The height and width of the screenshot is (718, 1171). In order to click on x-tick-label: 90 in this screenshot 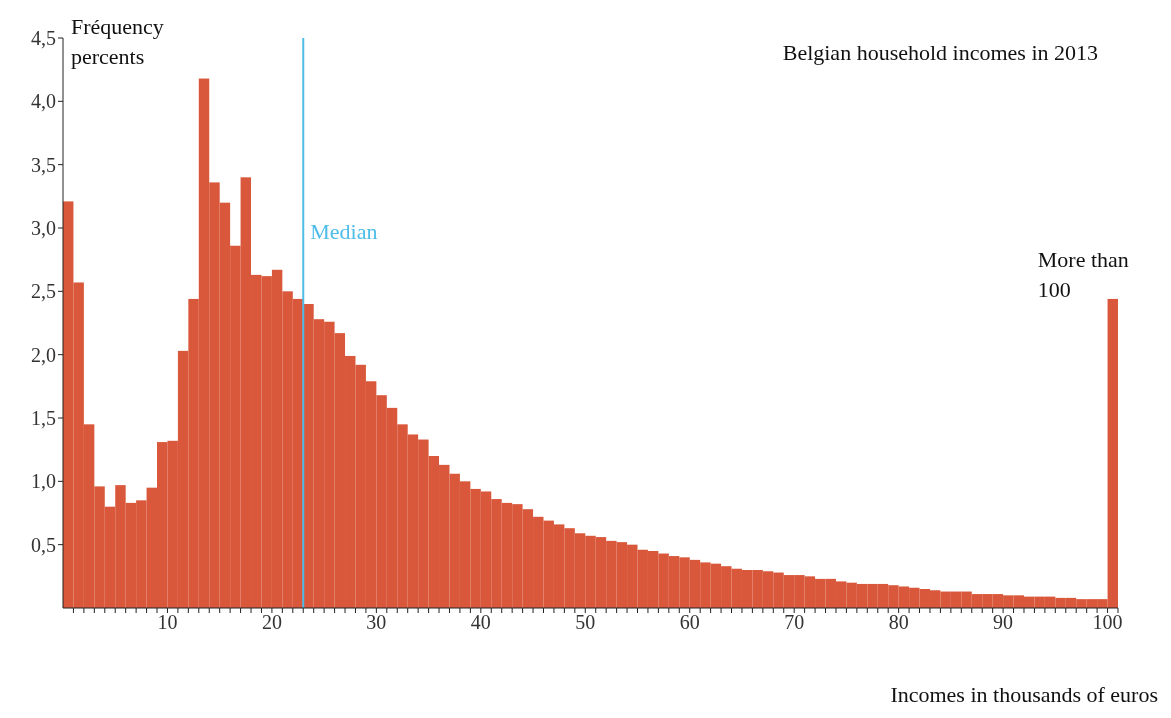, I will do `click(1003, 622)`.